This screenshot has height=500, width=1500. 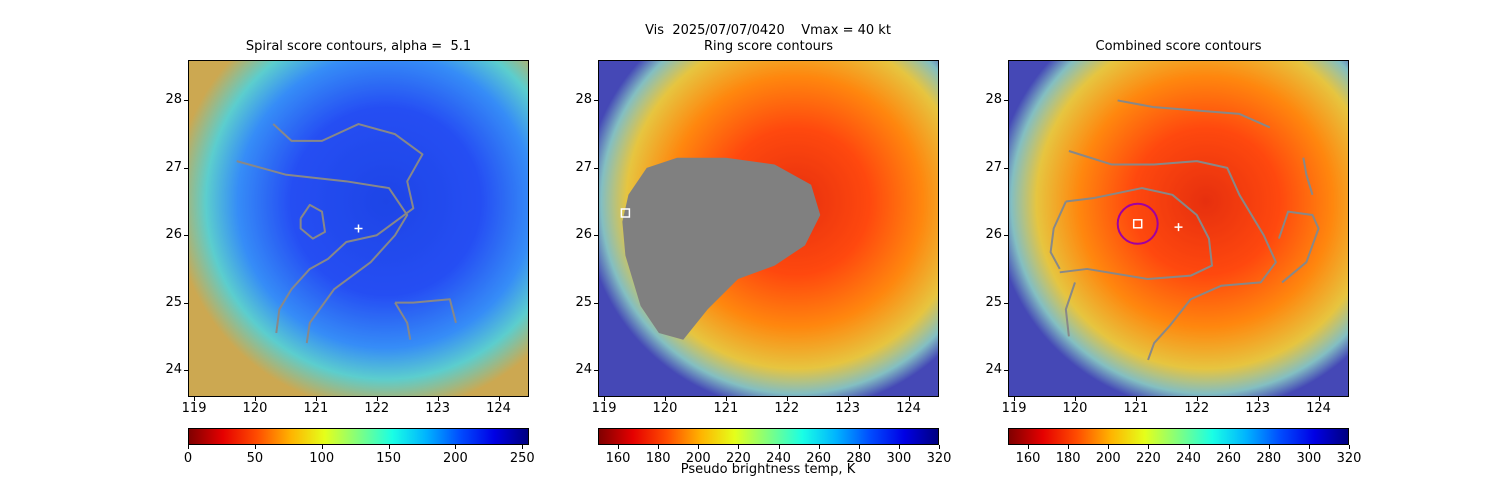 I want to click on panel-title-ring: Ring score contours, so click(x=768, y=46).